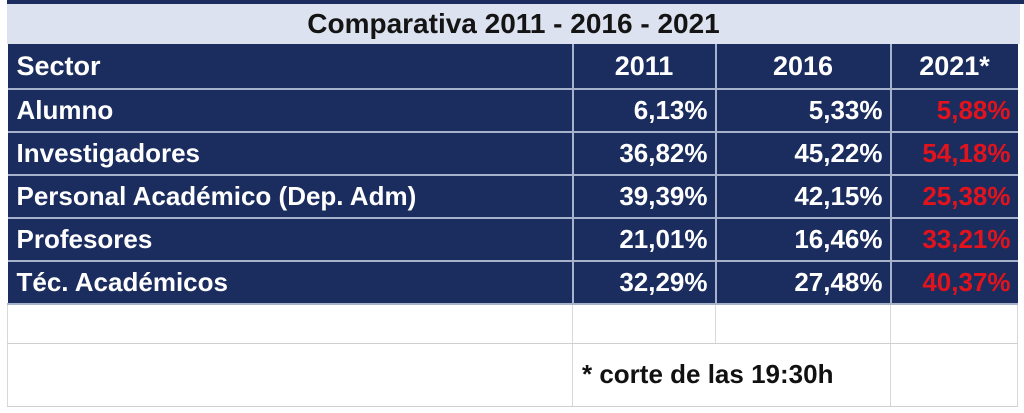 This screenshot has height=413, width=1024. I want to click on row-label-alumno: Alumno, so click(290, 111).